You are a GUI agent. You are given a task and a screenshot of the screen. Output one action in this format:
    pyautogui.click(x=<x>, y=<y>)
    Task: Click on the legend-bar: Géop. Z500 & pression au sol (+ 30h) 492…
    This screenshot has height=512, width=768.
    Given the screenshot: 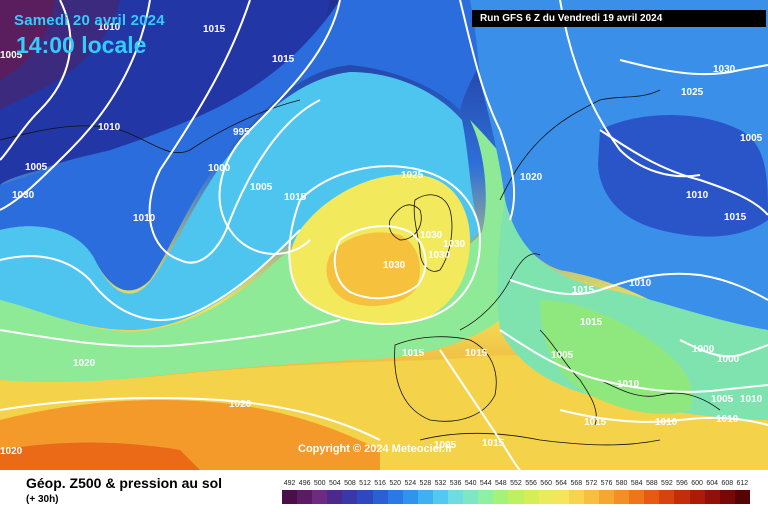 What is the action you would take?
    pyautogui.click(x=384, y=491)
    